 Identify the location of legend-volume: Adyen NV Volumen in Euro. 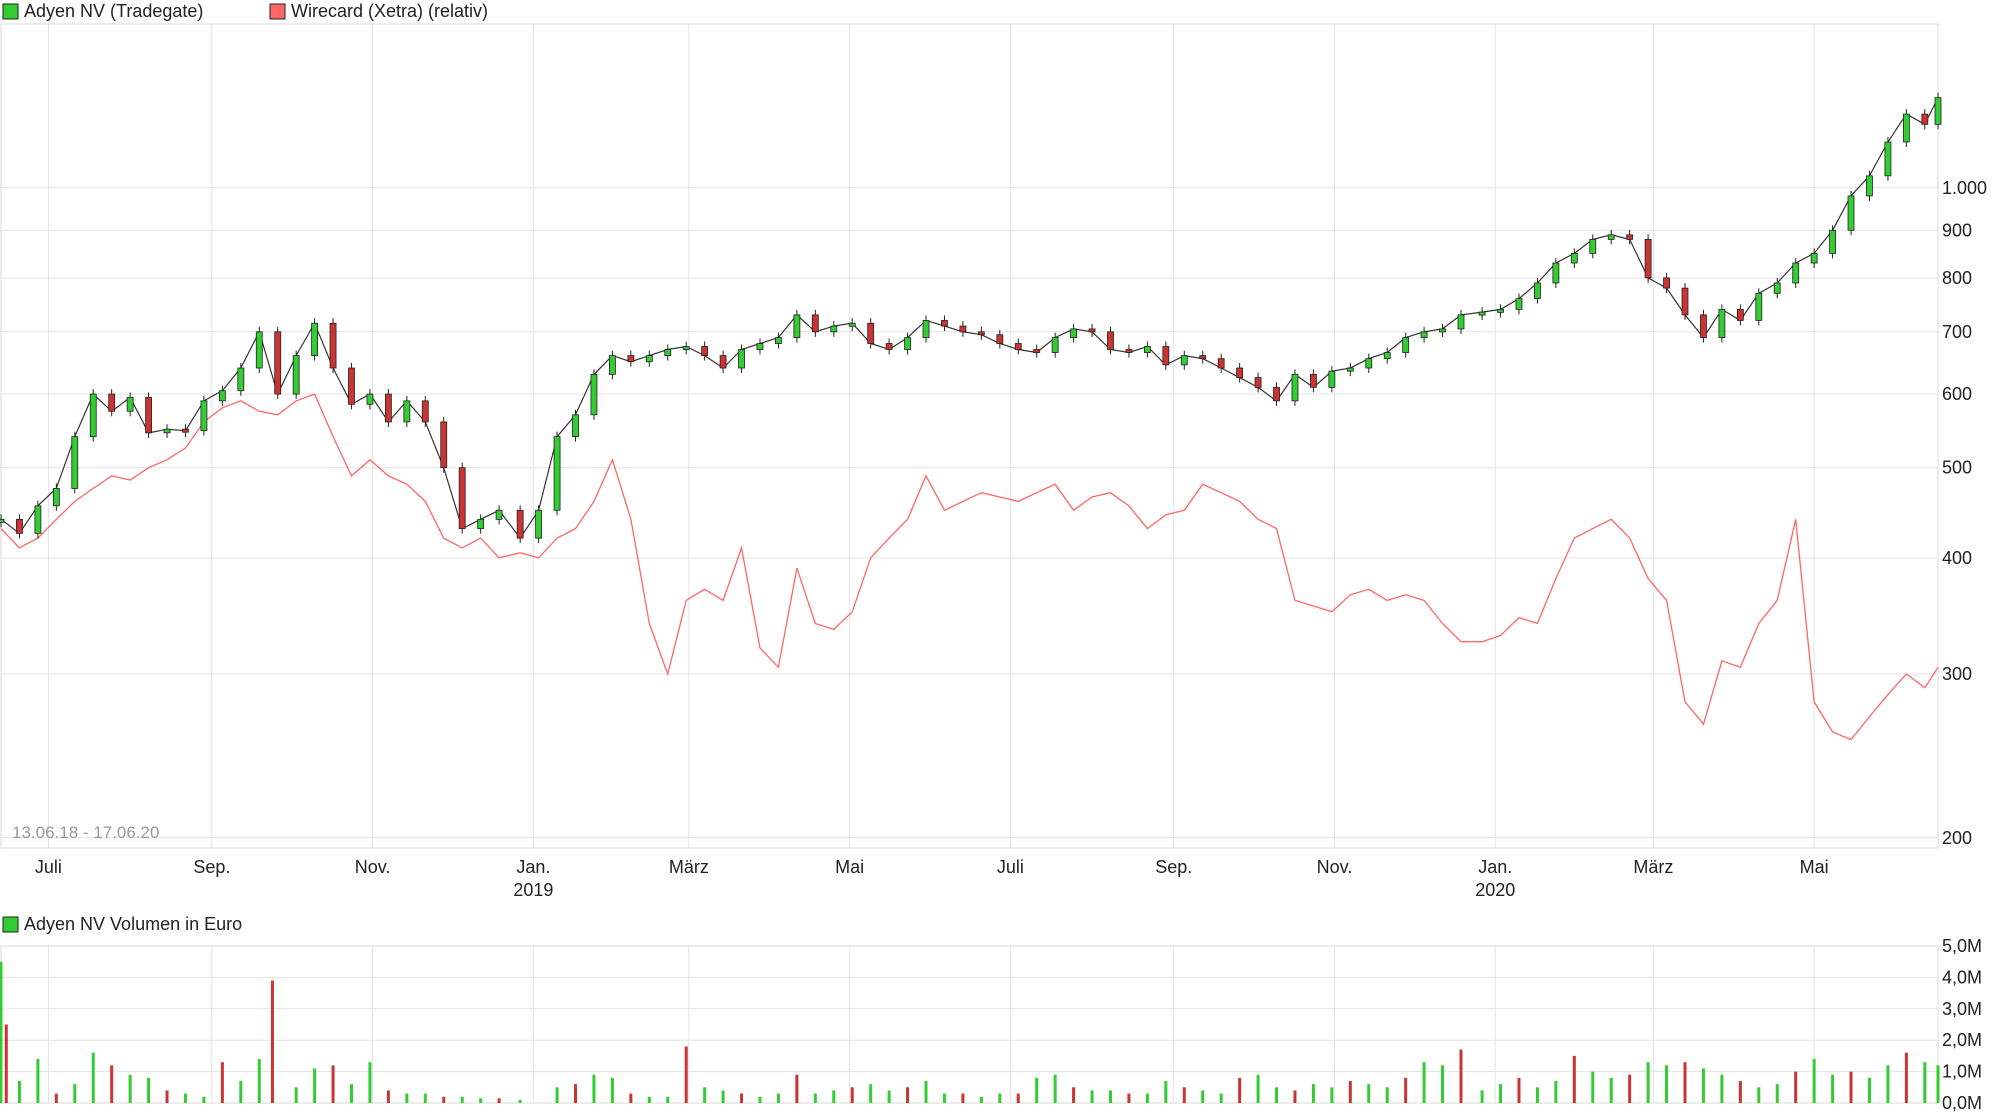
(122, 924).